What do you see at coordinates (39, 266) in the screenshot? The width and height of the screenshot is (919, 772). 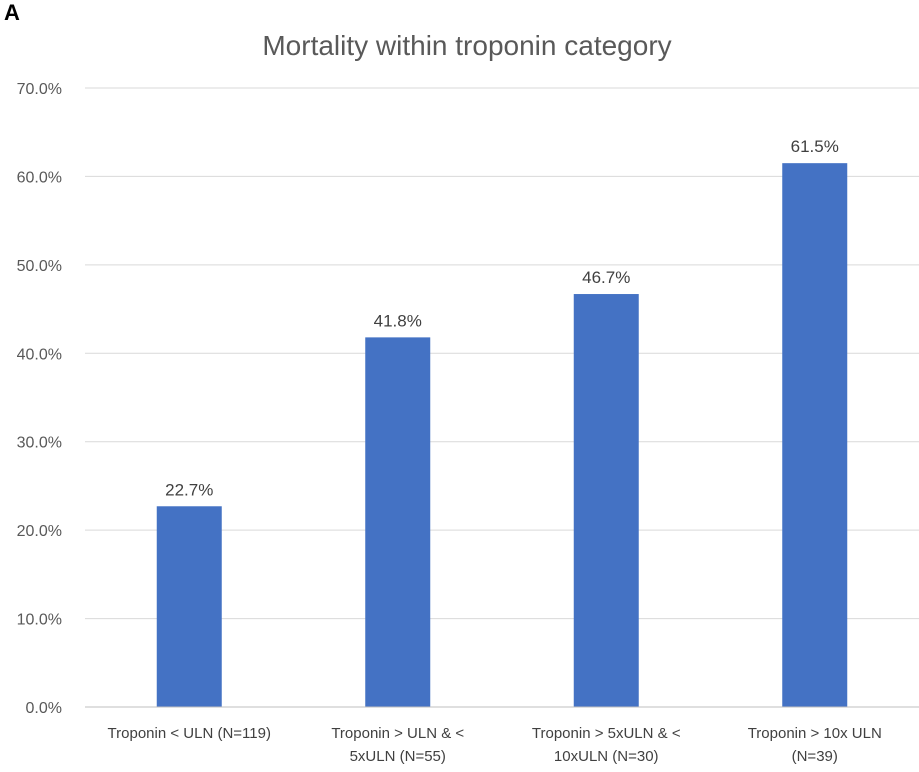 I see `y-tick-label: 50.0%` at bounding box center [39, 266].